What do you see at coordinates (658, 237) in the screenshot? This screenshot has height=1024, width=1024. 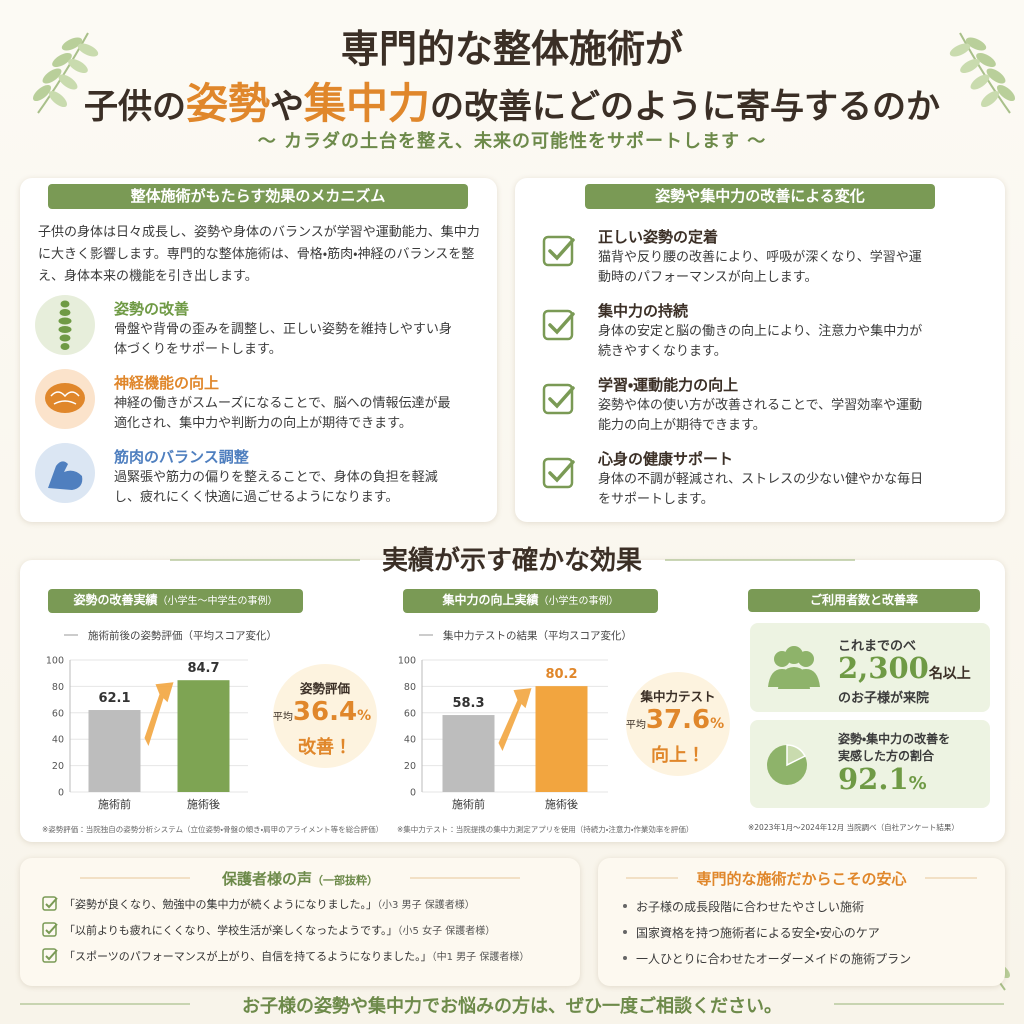 I see `change-item-title: 正しい姿勢の定着` at bounding box center [658, 237].